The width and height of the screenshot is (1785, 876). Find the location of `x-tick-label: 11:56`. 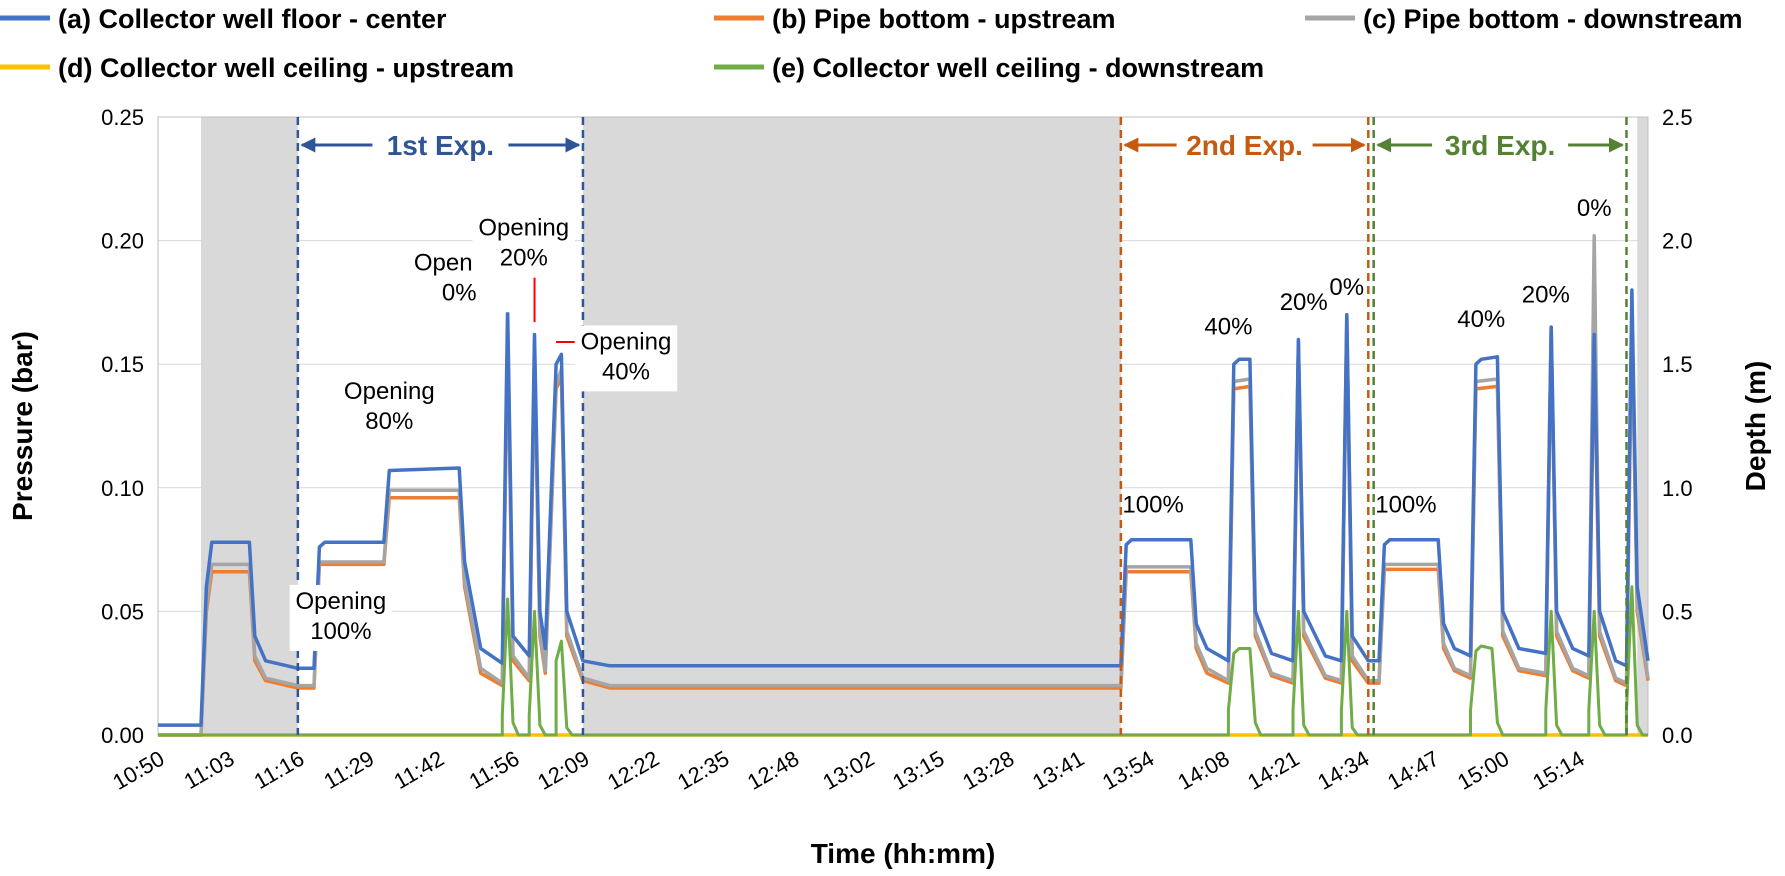

x-tick-label: 11:56 is located at coordinates (494, 770).